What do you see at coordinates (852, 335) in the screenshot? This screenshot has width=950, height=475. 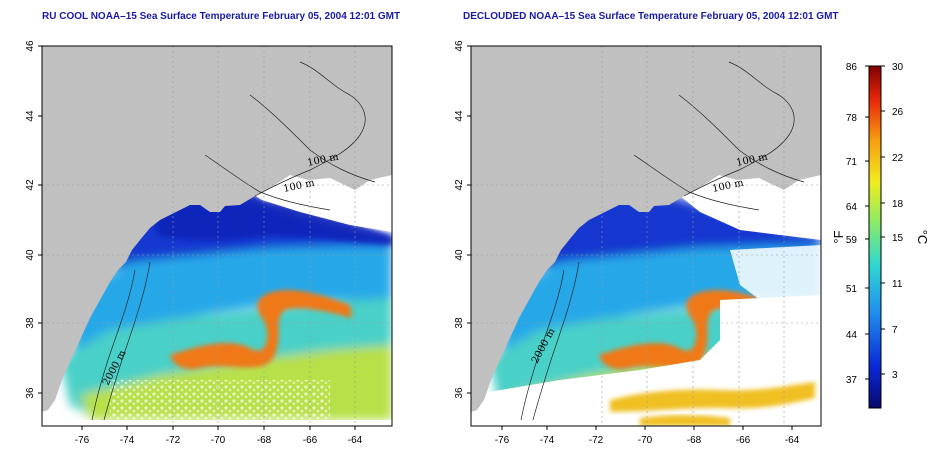 I see `fahrenheit-tick-label: 44` at bounding box center [852, 335].